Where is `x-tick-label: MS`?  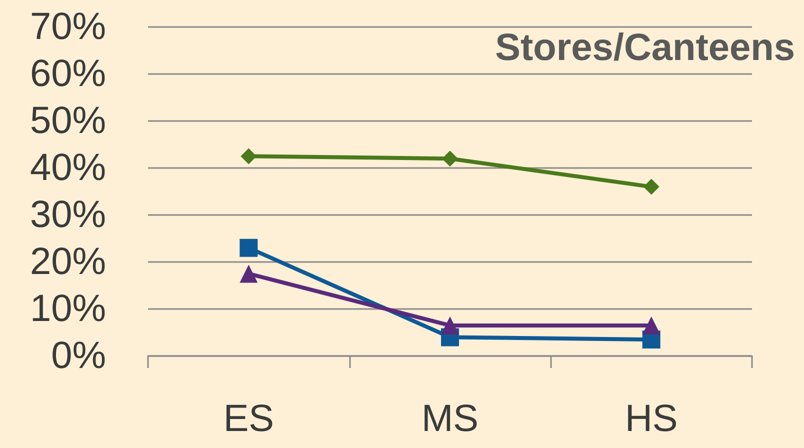
x-tick-label: MS is located at coordinates (450, 419).